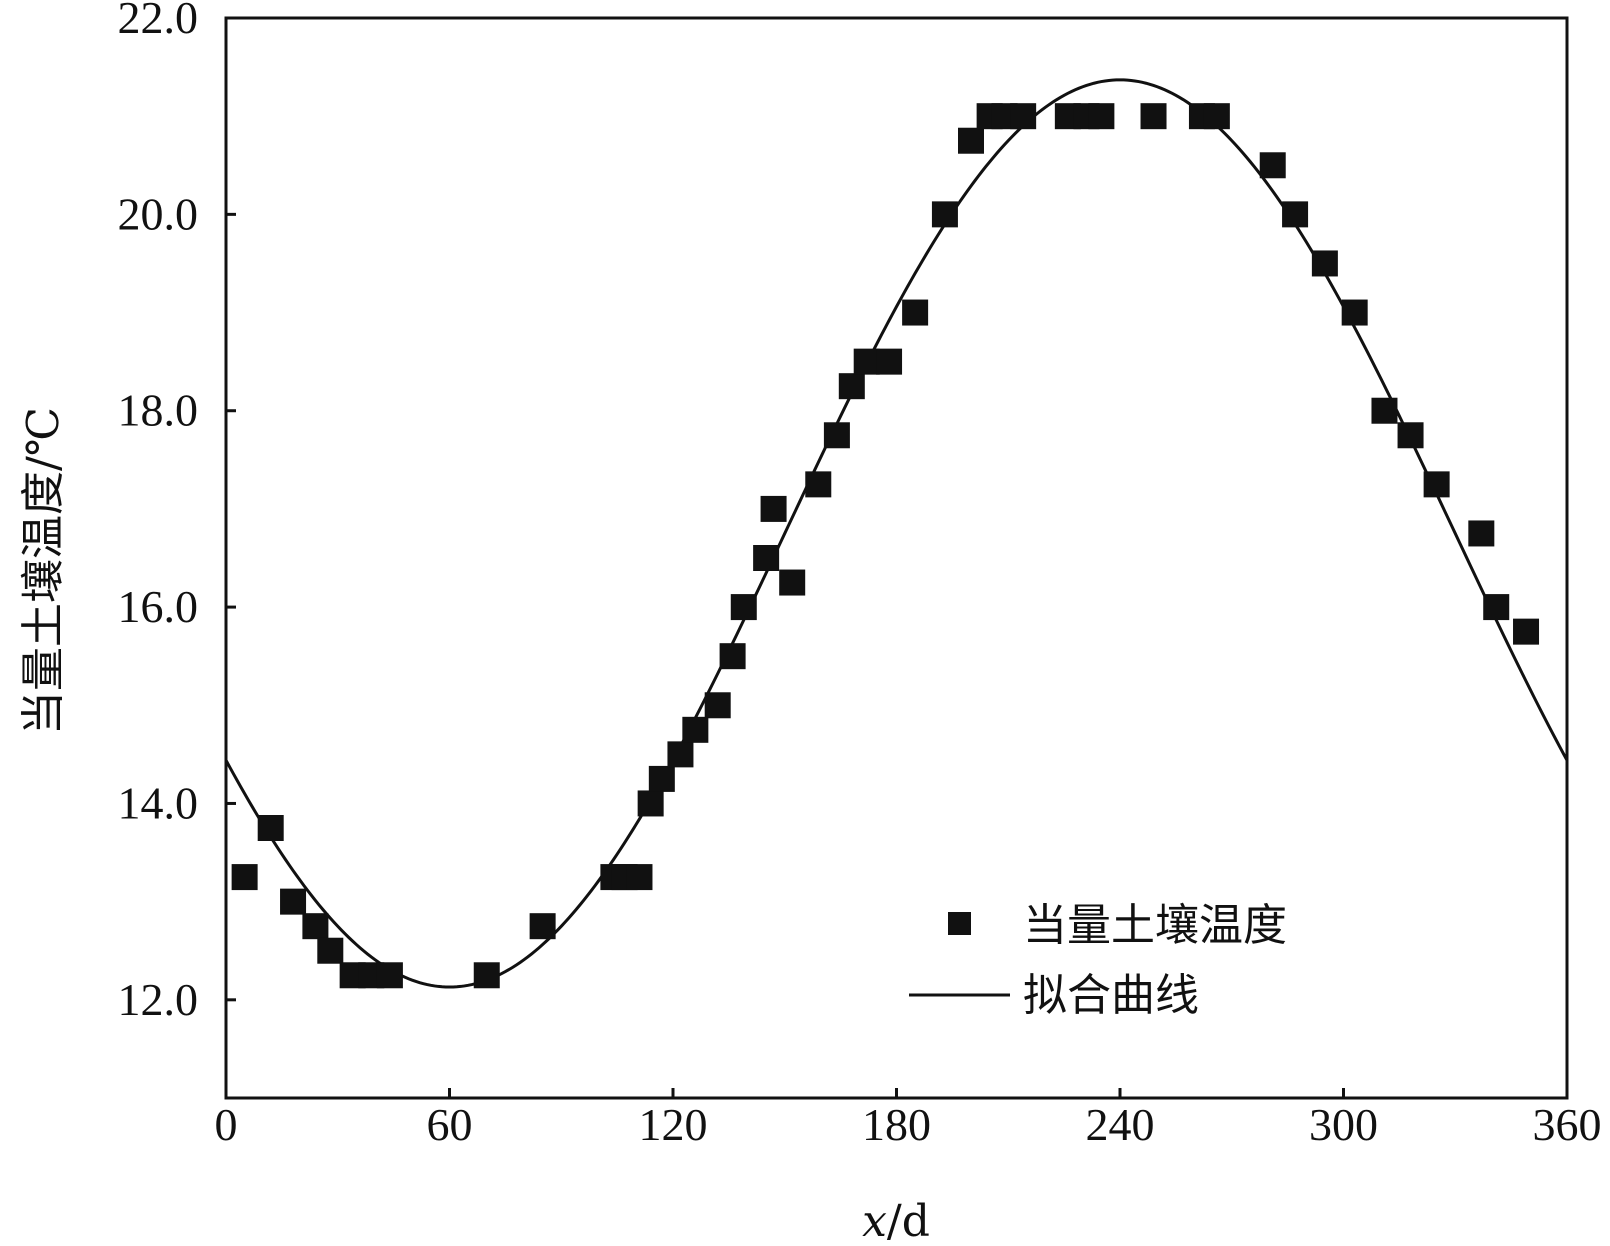 The width and height of the screenshot is (1610, 1246). What do you see at coordinates (450, 1124) in the screenshot?
I see `x-tick-label: 60` at bounding box center [450, 1124].